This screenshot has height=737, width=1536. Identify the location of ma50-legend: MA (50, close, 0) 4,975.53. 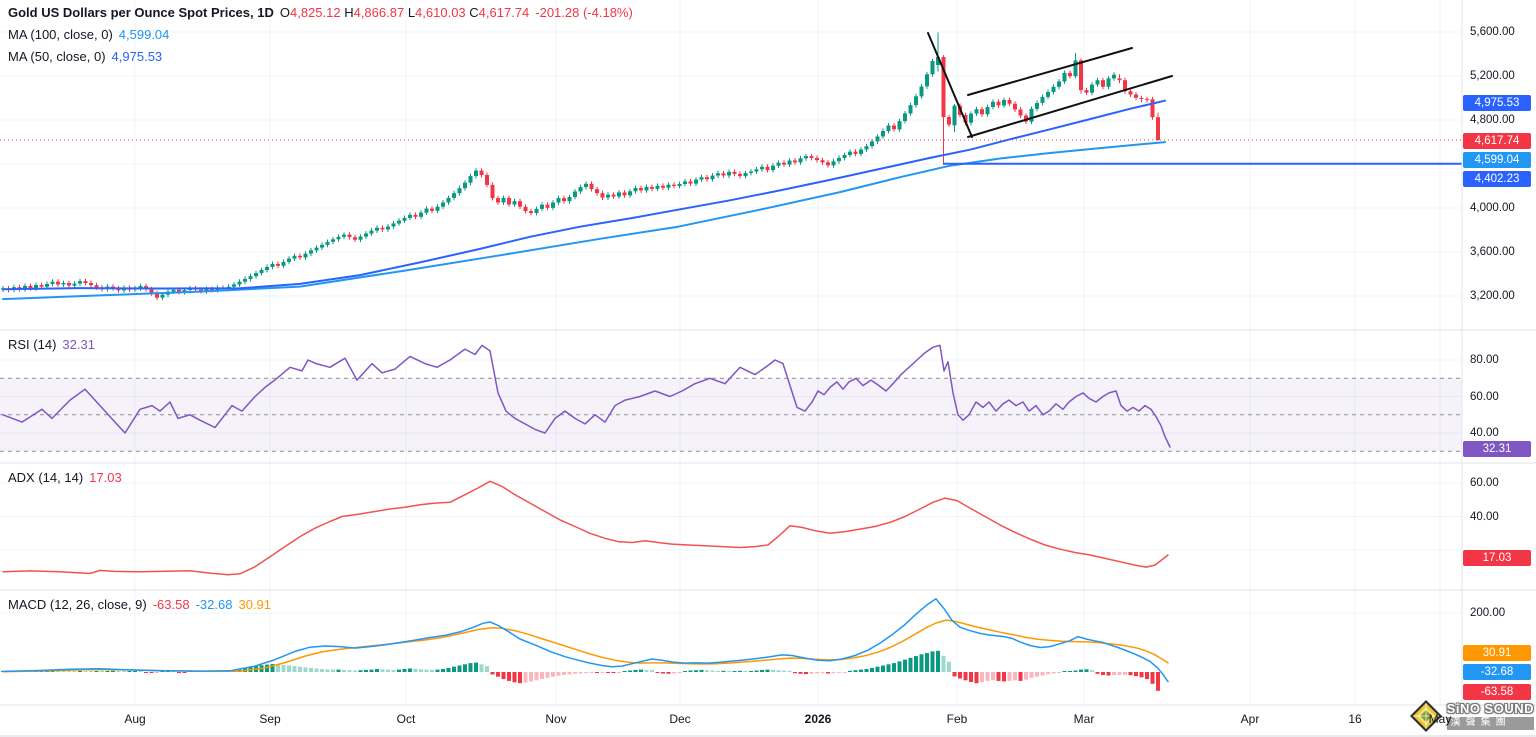
(85, 56).